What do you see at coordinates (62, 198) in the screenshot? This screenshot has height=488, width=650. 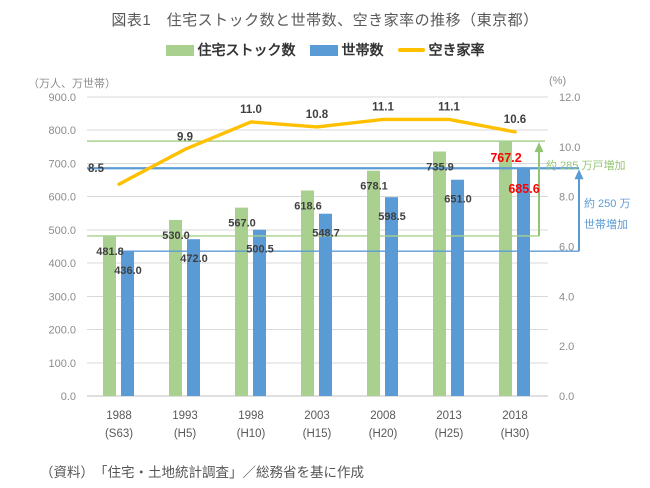 I see `left-axis-tick-label: 600.0` at bounding box center [62, 198].